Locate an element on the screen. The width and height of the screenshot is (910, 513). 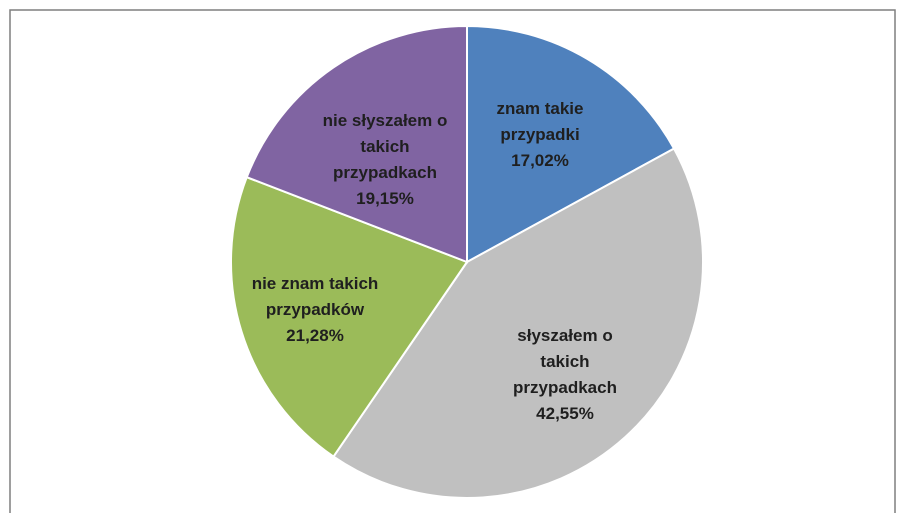
slice-label: słyszałem o takich przypadkach 42,55% is located at coordinates (565, 375).